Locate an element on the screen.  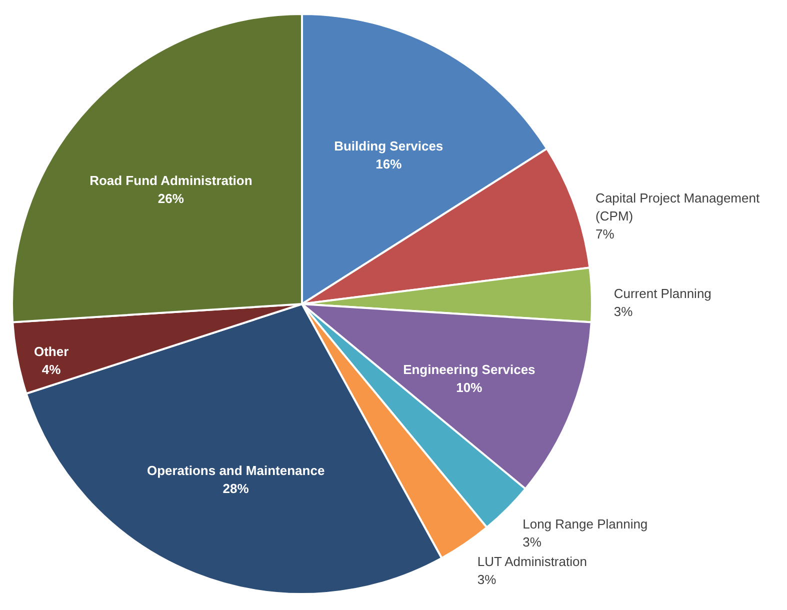
data-label: 10% is located at coordinates (469, 388).